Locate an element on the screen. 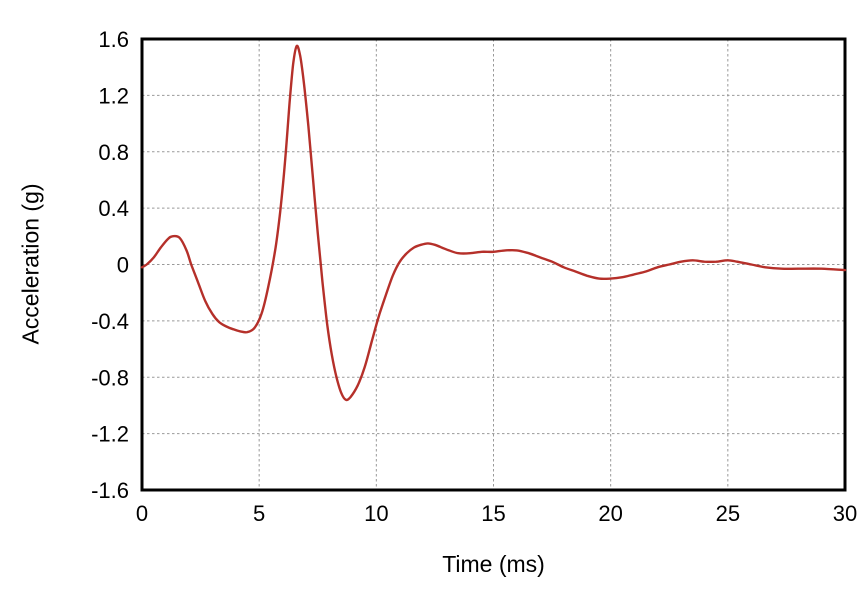  x-axis-title: Time (ms) is located at coordinates (493, 564).